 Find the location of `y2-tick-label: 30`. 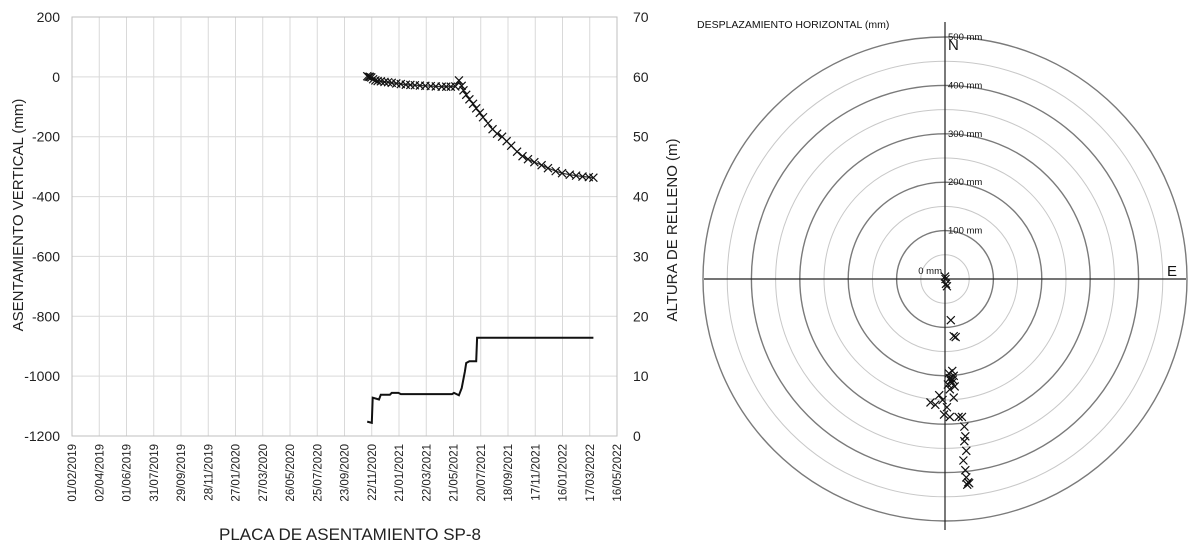

y2-tick-label: 30 is located at coordinates (641, 256).